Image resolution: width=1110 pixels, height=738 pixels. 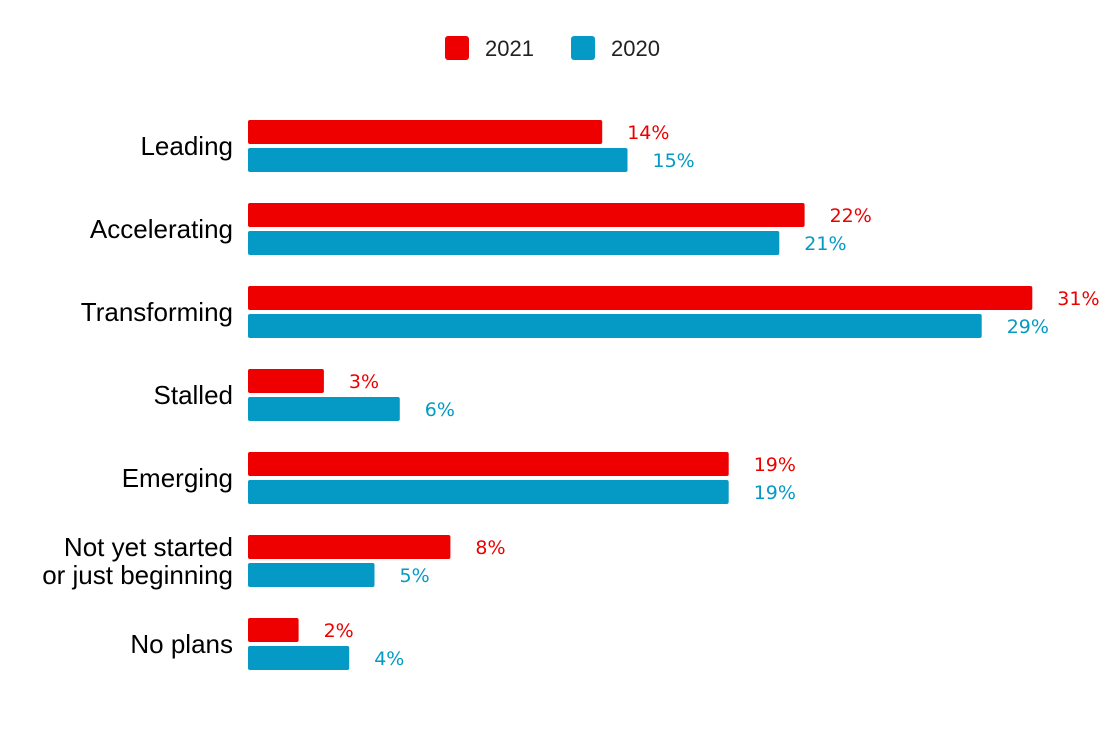 I want to click on legend-label-2020: 2020, so click(x=635, y=48).